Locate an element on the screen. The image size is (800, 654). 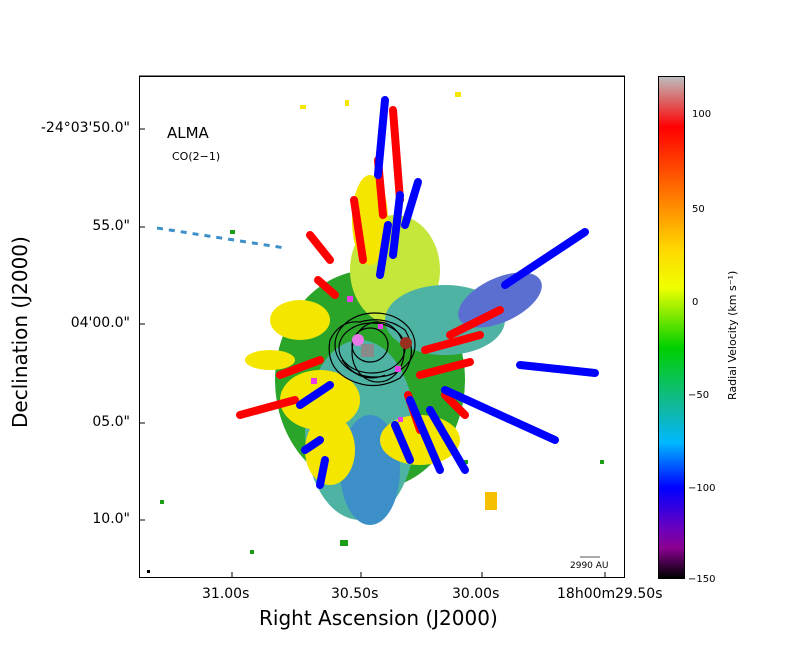
y-tick-label: 10.0" is located at coordinates (111, 519).